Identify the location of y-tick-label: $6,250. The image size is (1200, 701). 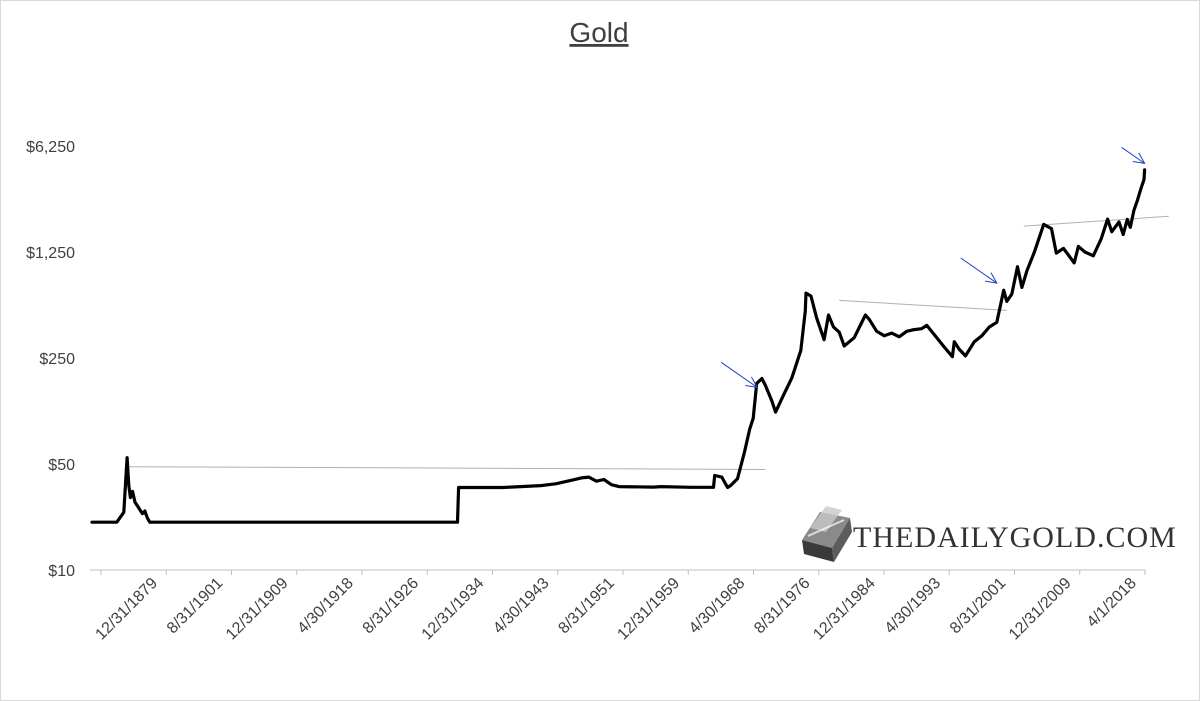
(50, 147).